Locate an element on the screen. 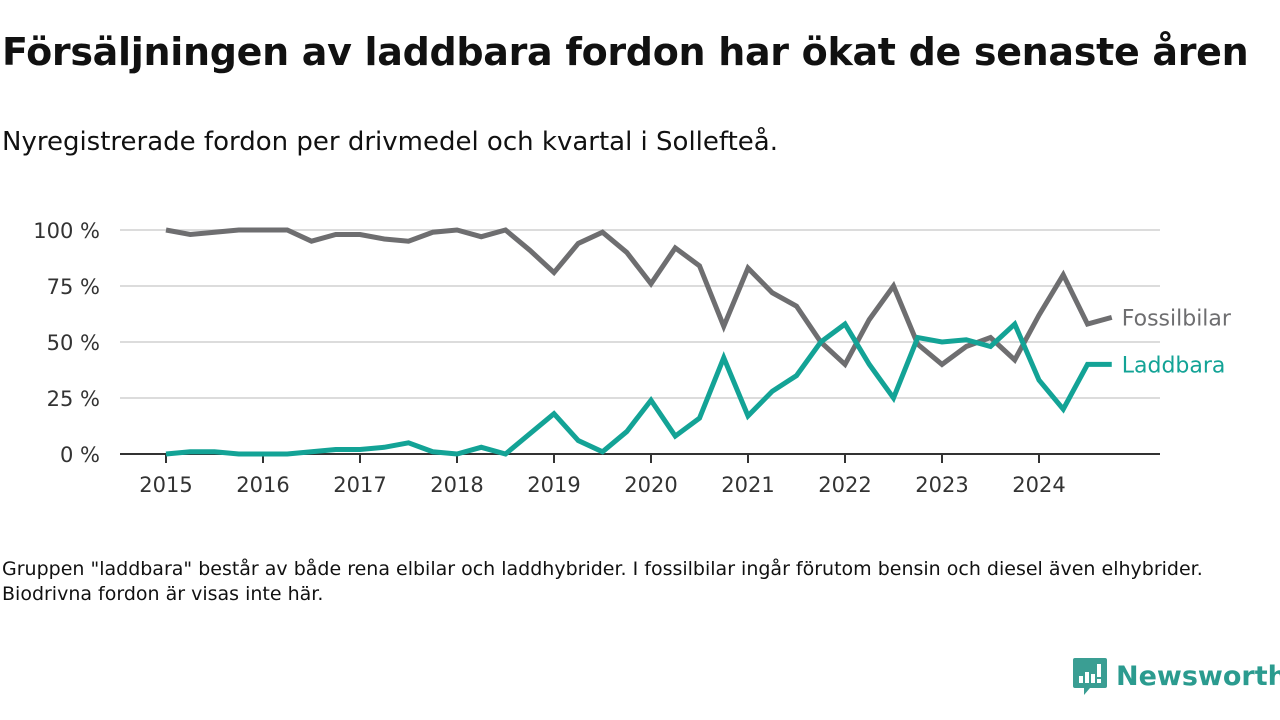 This screenshot has height=720, width=1280. x-tick-label: 2024 is located at coordinates (1038, 485).